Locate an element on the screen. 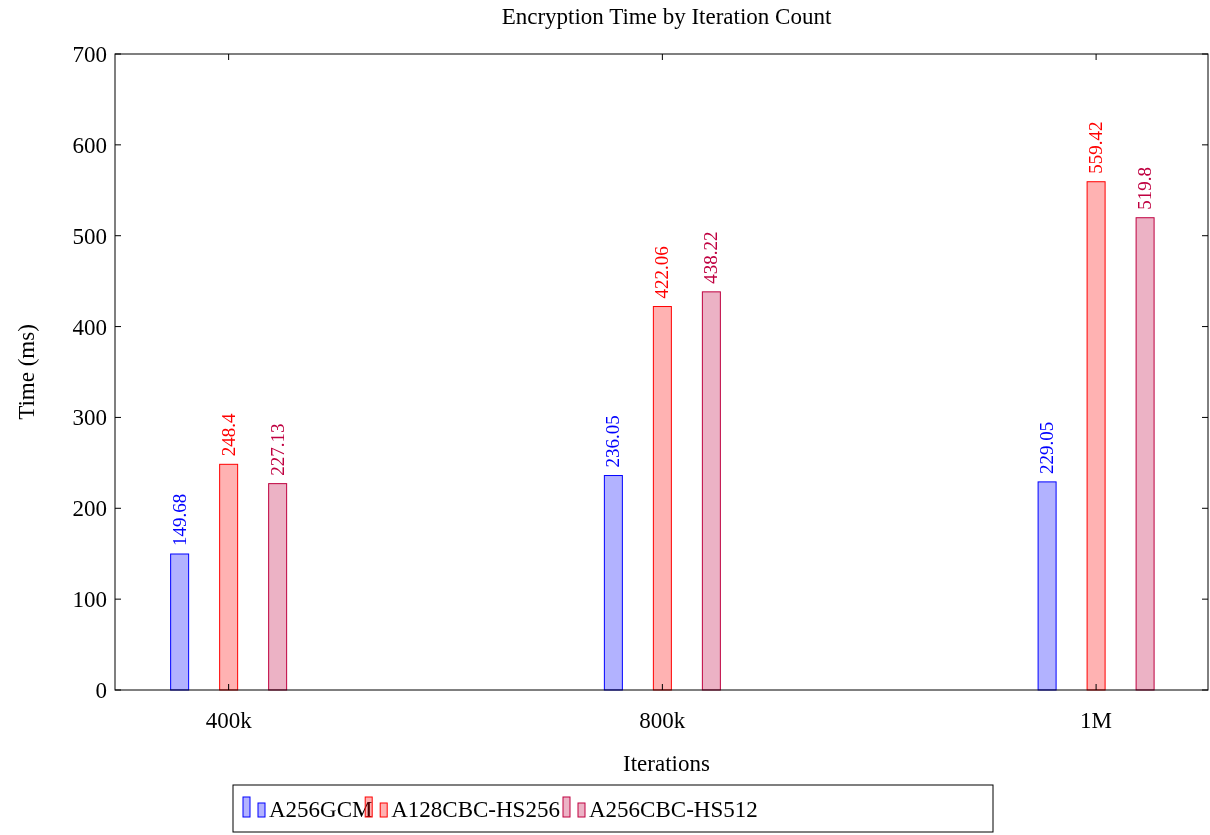 The height and width of the screenshot is (835, 1210). y-tick-label: 0 is located at coordinates (101, 690).